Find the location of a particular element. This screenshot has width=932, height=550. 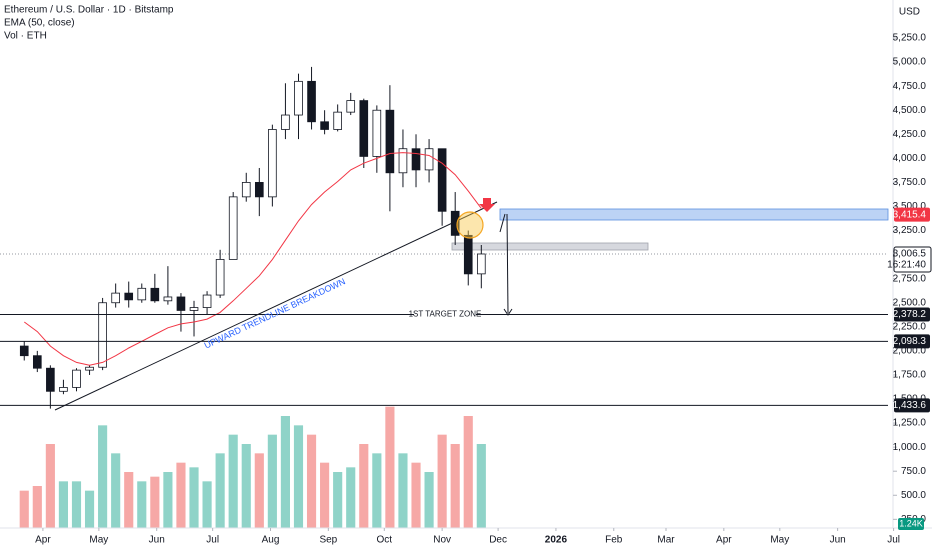

zone-price-label: 3,415.4 is located at coordinates (910, 214).